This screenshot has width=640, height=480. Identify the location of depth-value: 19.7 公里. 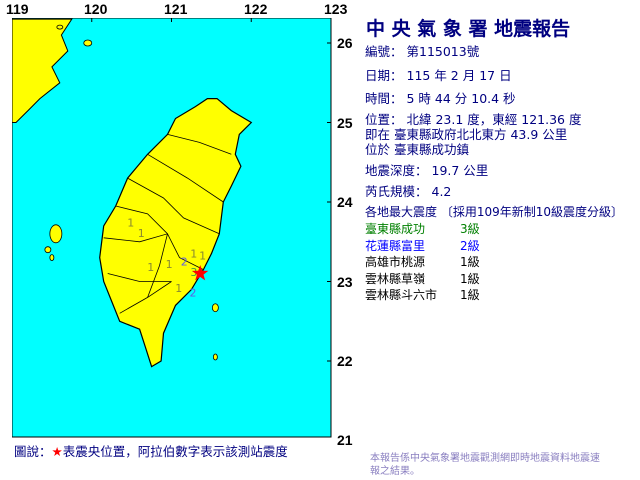
(460, 170).